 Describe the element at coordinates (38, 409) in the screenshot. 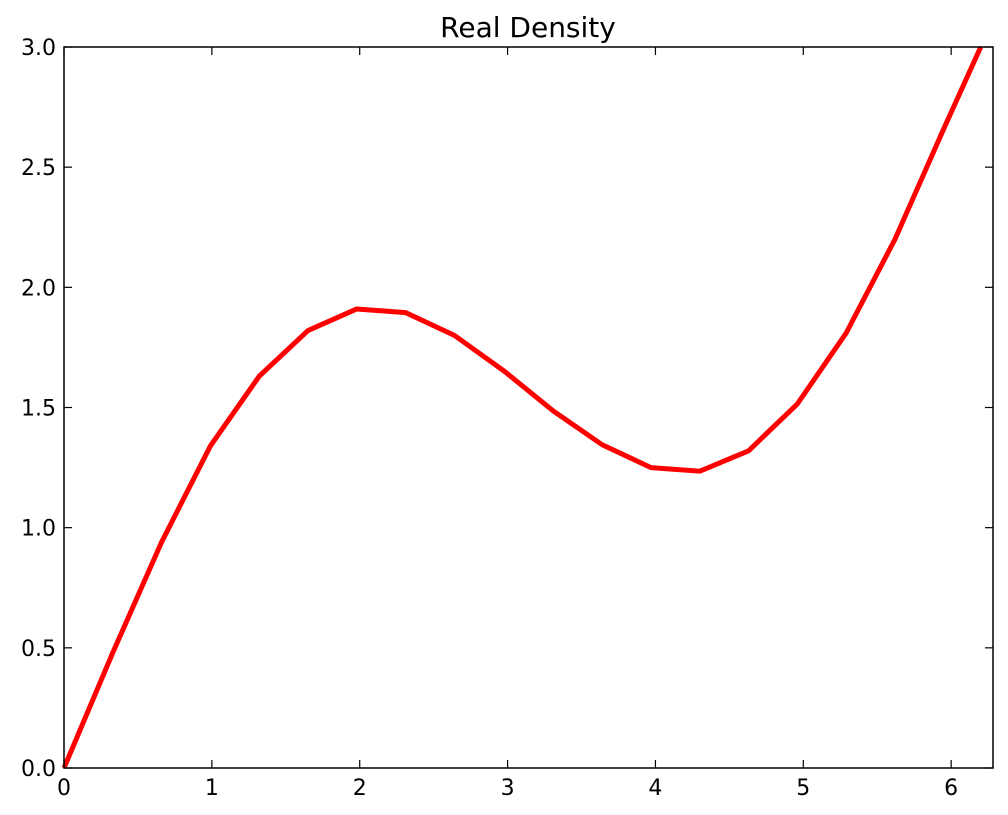

I see `y-tick-label: 1.5` at that location.